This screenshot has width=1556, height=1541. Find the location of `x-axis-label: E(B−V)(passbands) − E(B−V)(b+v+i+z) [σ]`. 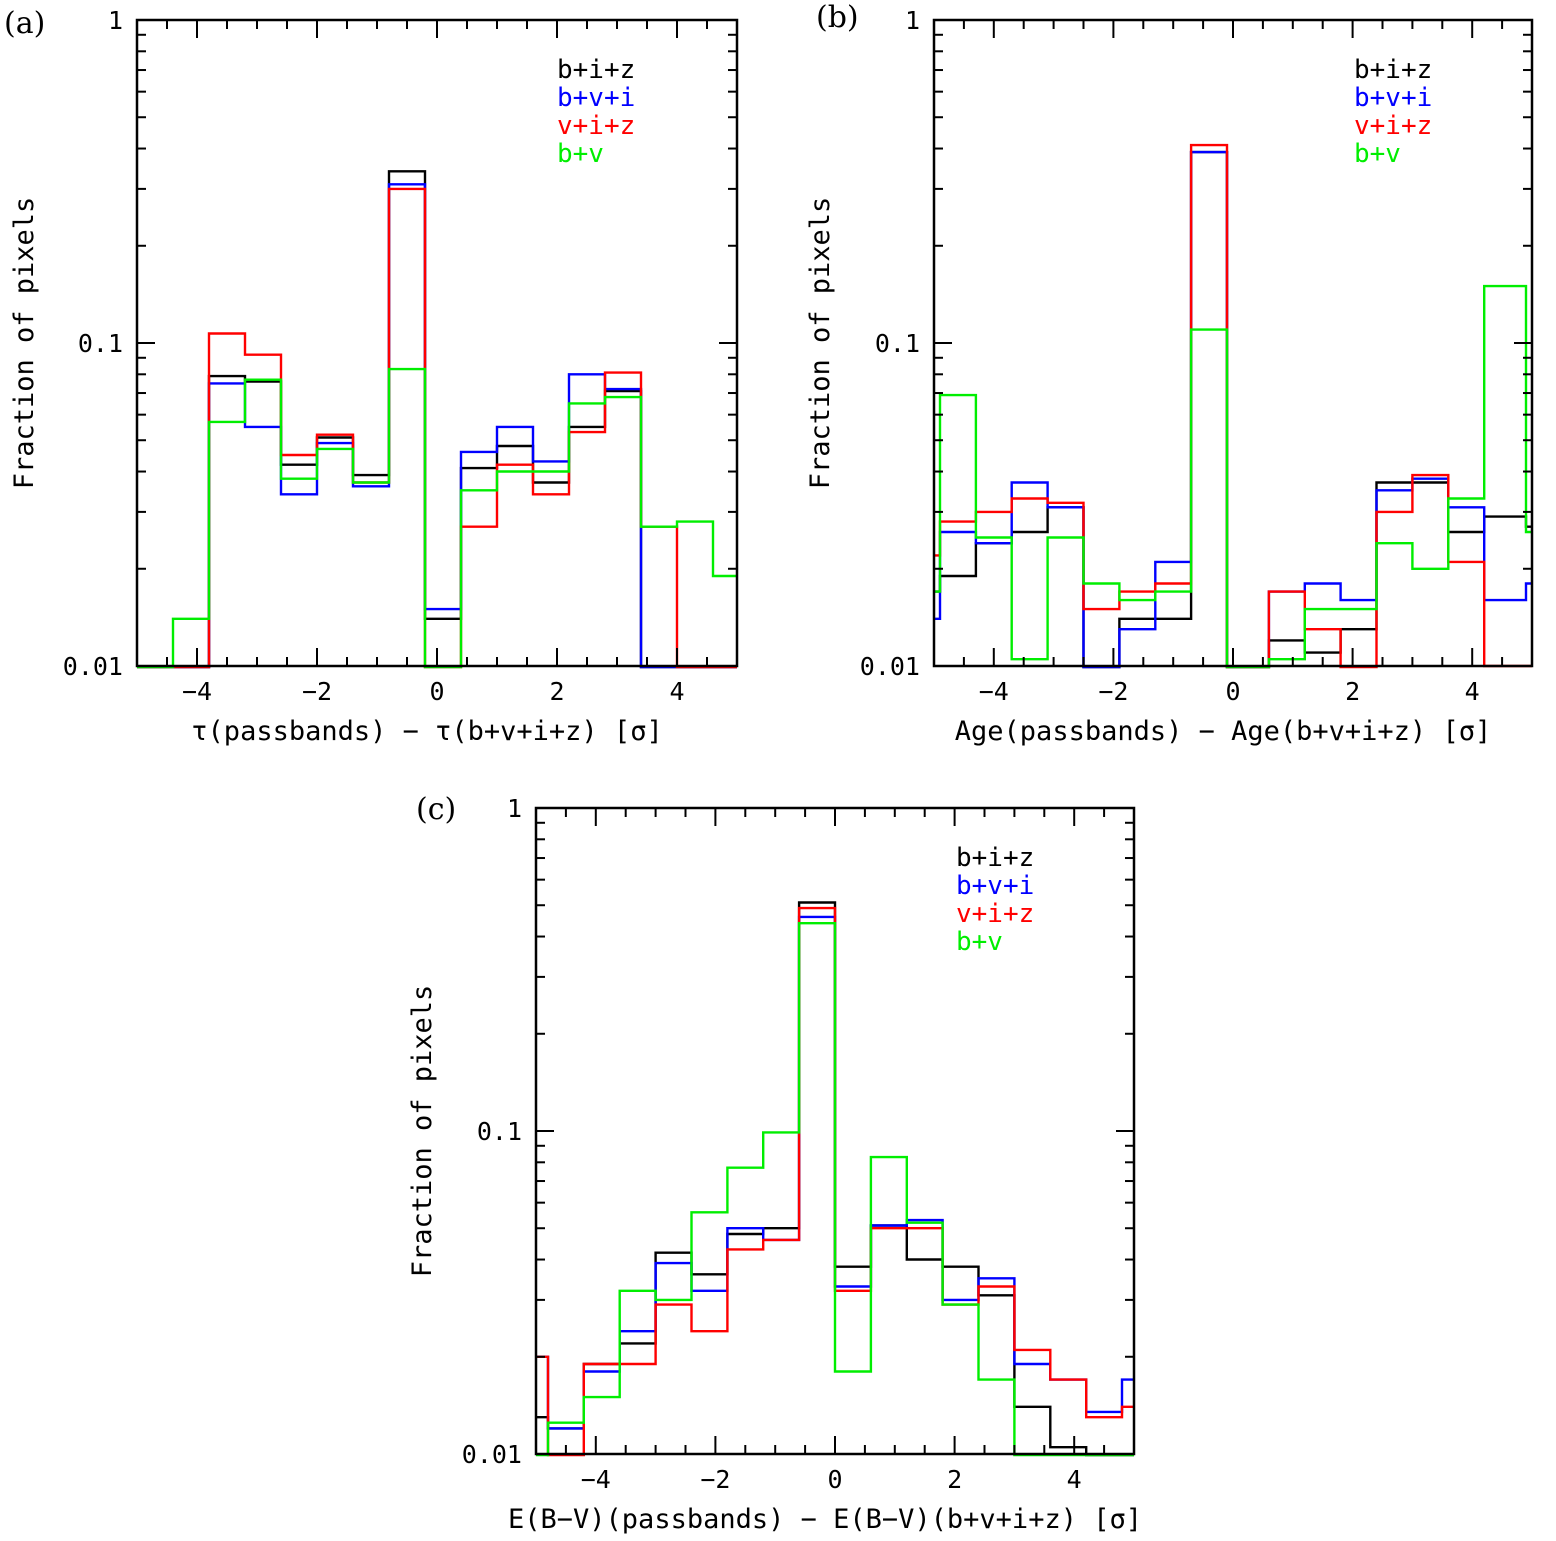

x-axis-label: E(B−V)(passbands) − E(B−V)(b+v+i+z) [σ] is located at coordinates (825, 1519).